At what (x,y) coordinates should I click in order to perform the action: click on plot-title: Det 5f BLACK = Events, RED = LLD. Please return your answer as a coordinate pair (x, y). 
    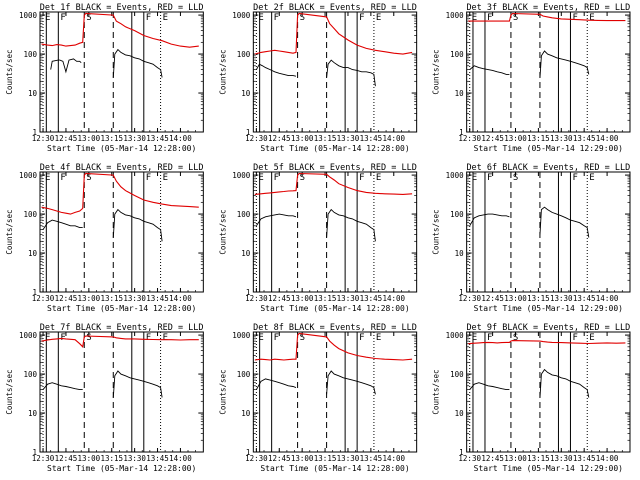
    Looking at the image, I should click on (335, 168).